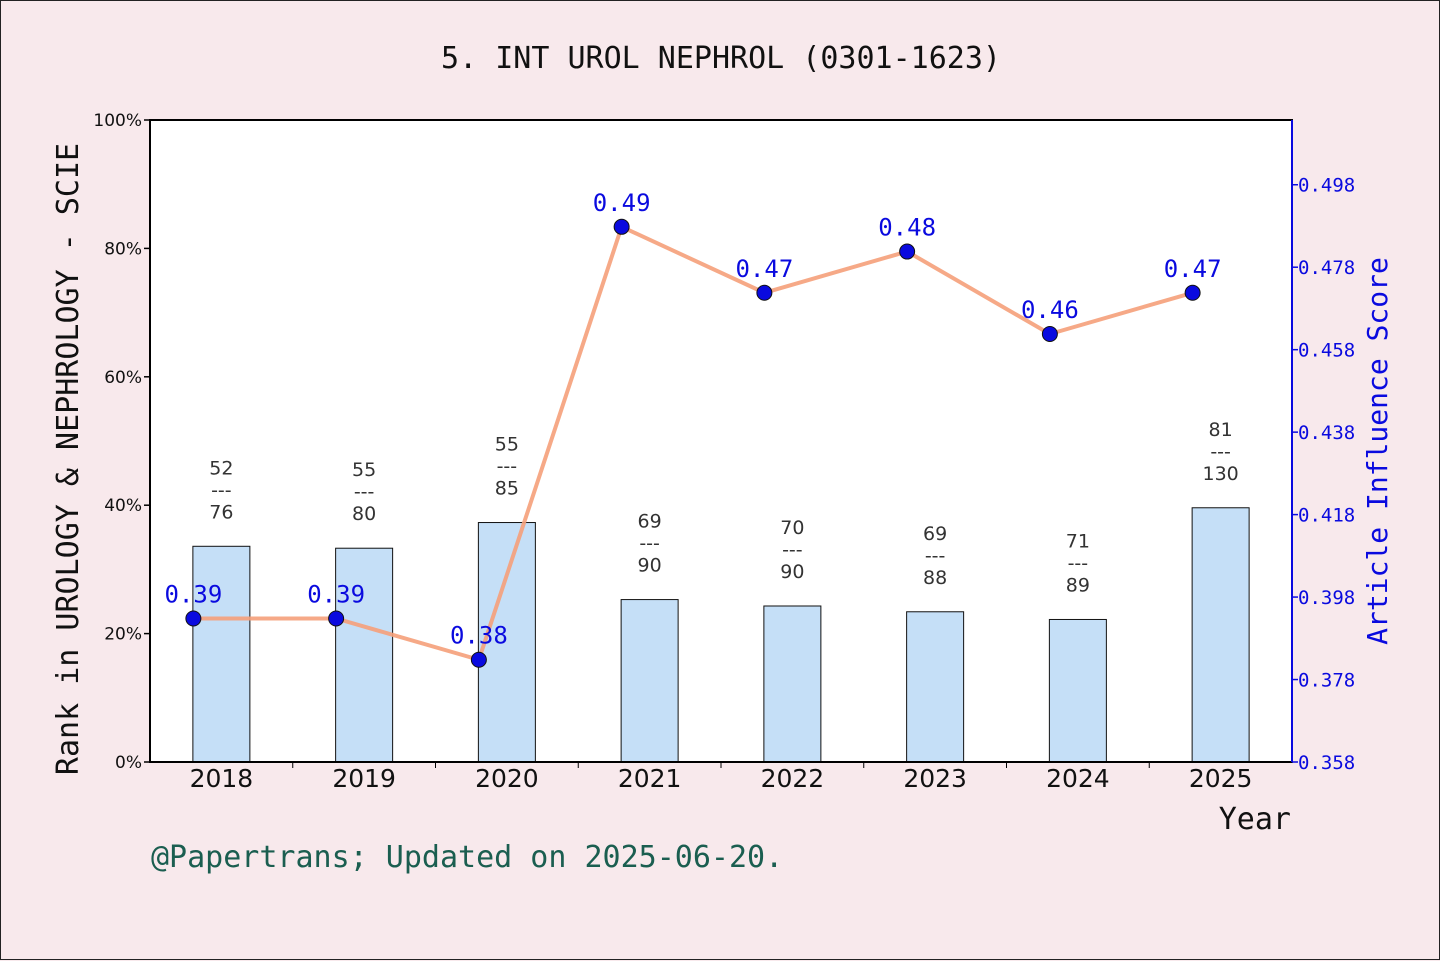 This screenshot has height=961, width=1440. What do you see at coordinates (1326, 433) in the screenshot?
I see `y-tick-label-right: 0.438` at bounding box center [1326, 433].